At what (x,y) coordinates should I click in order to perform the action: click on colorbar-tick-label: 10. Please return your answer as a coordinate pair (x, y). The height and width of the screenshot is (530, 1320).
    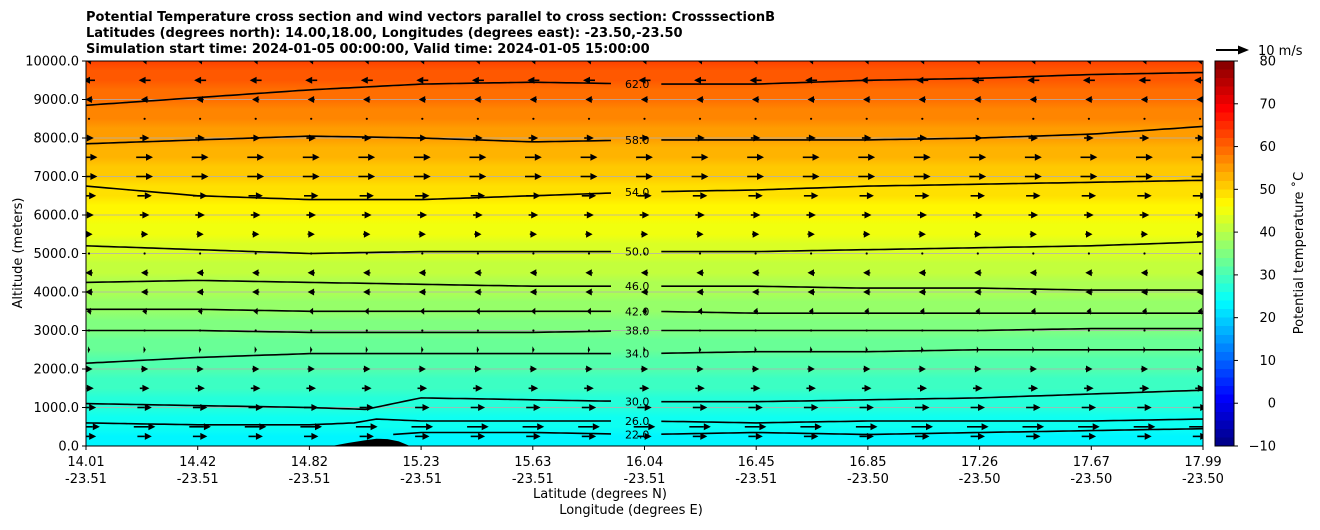
    Looking at the image, I should click on (1267, 361).